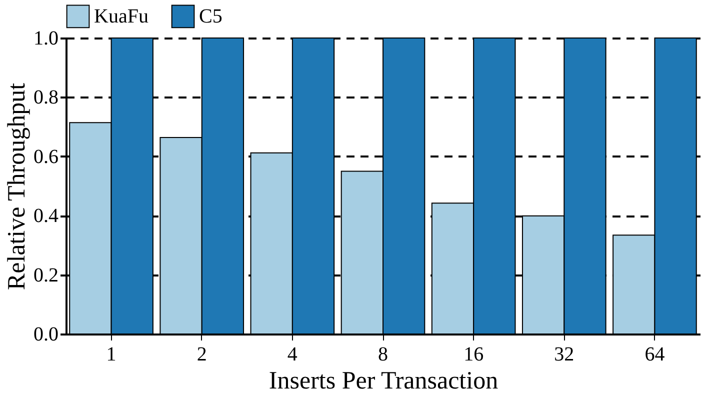  What do you see at coordinates (46, 157) in the screenshot?
I see `y-tick-label: 0.6` at bounding box center [46, 157].